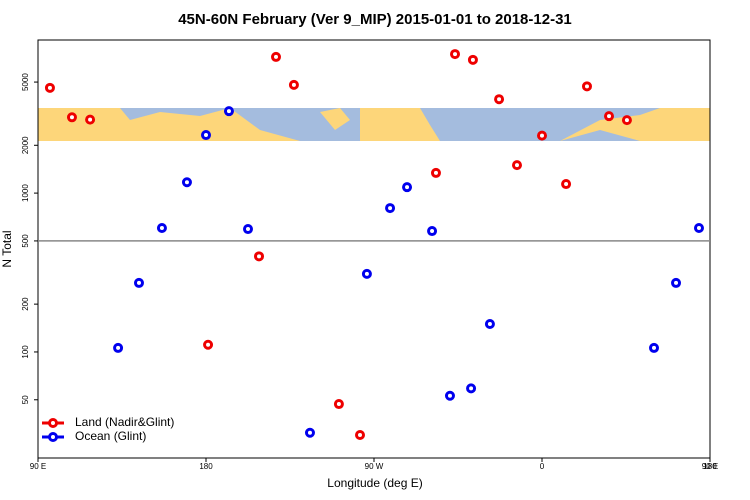 The image size is (750, 500). Describe the element at coordinates (542, 466) in the screenshot. I see `x-tick-label: 0` at that location.